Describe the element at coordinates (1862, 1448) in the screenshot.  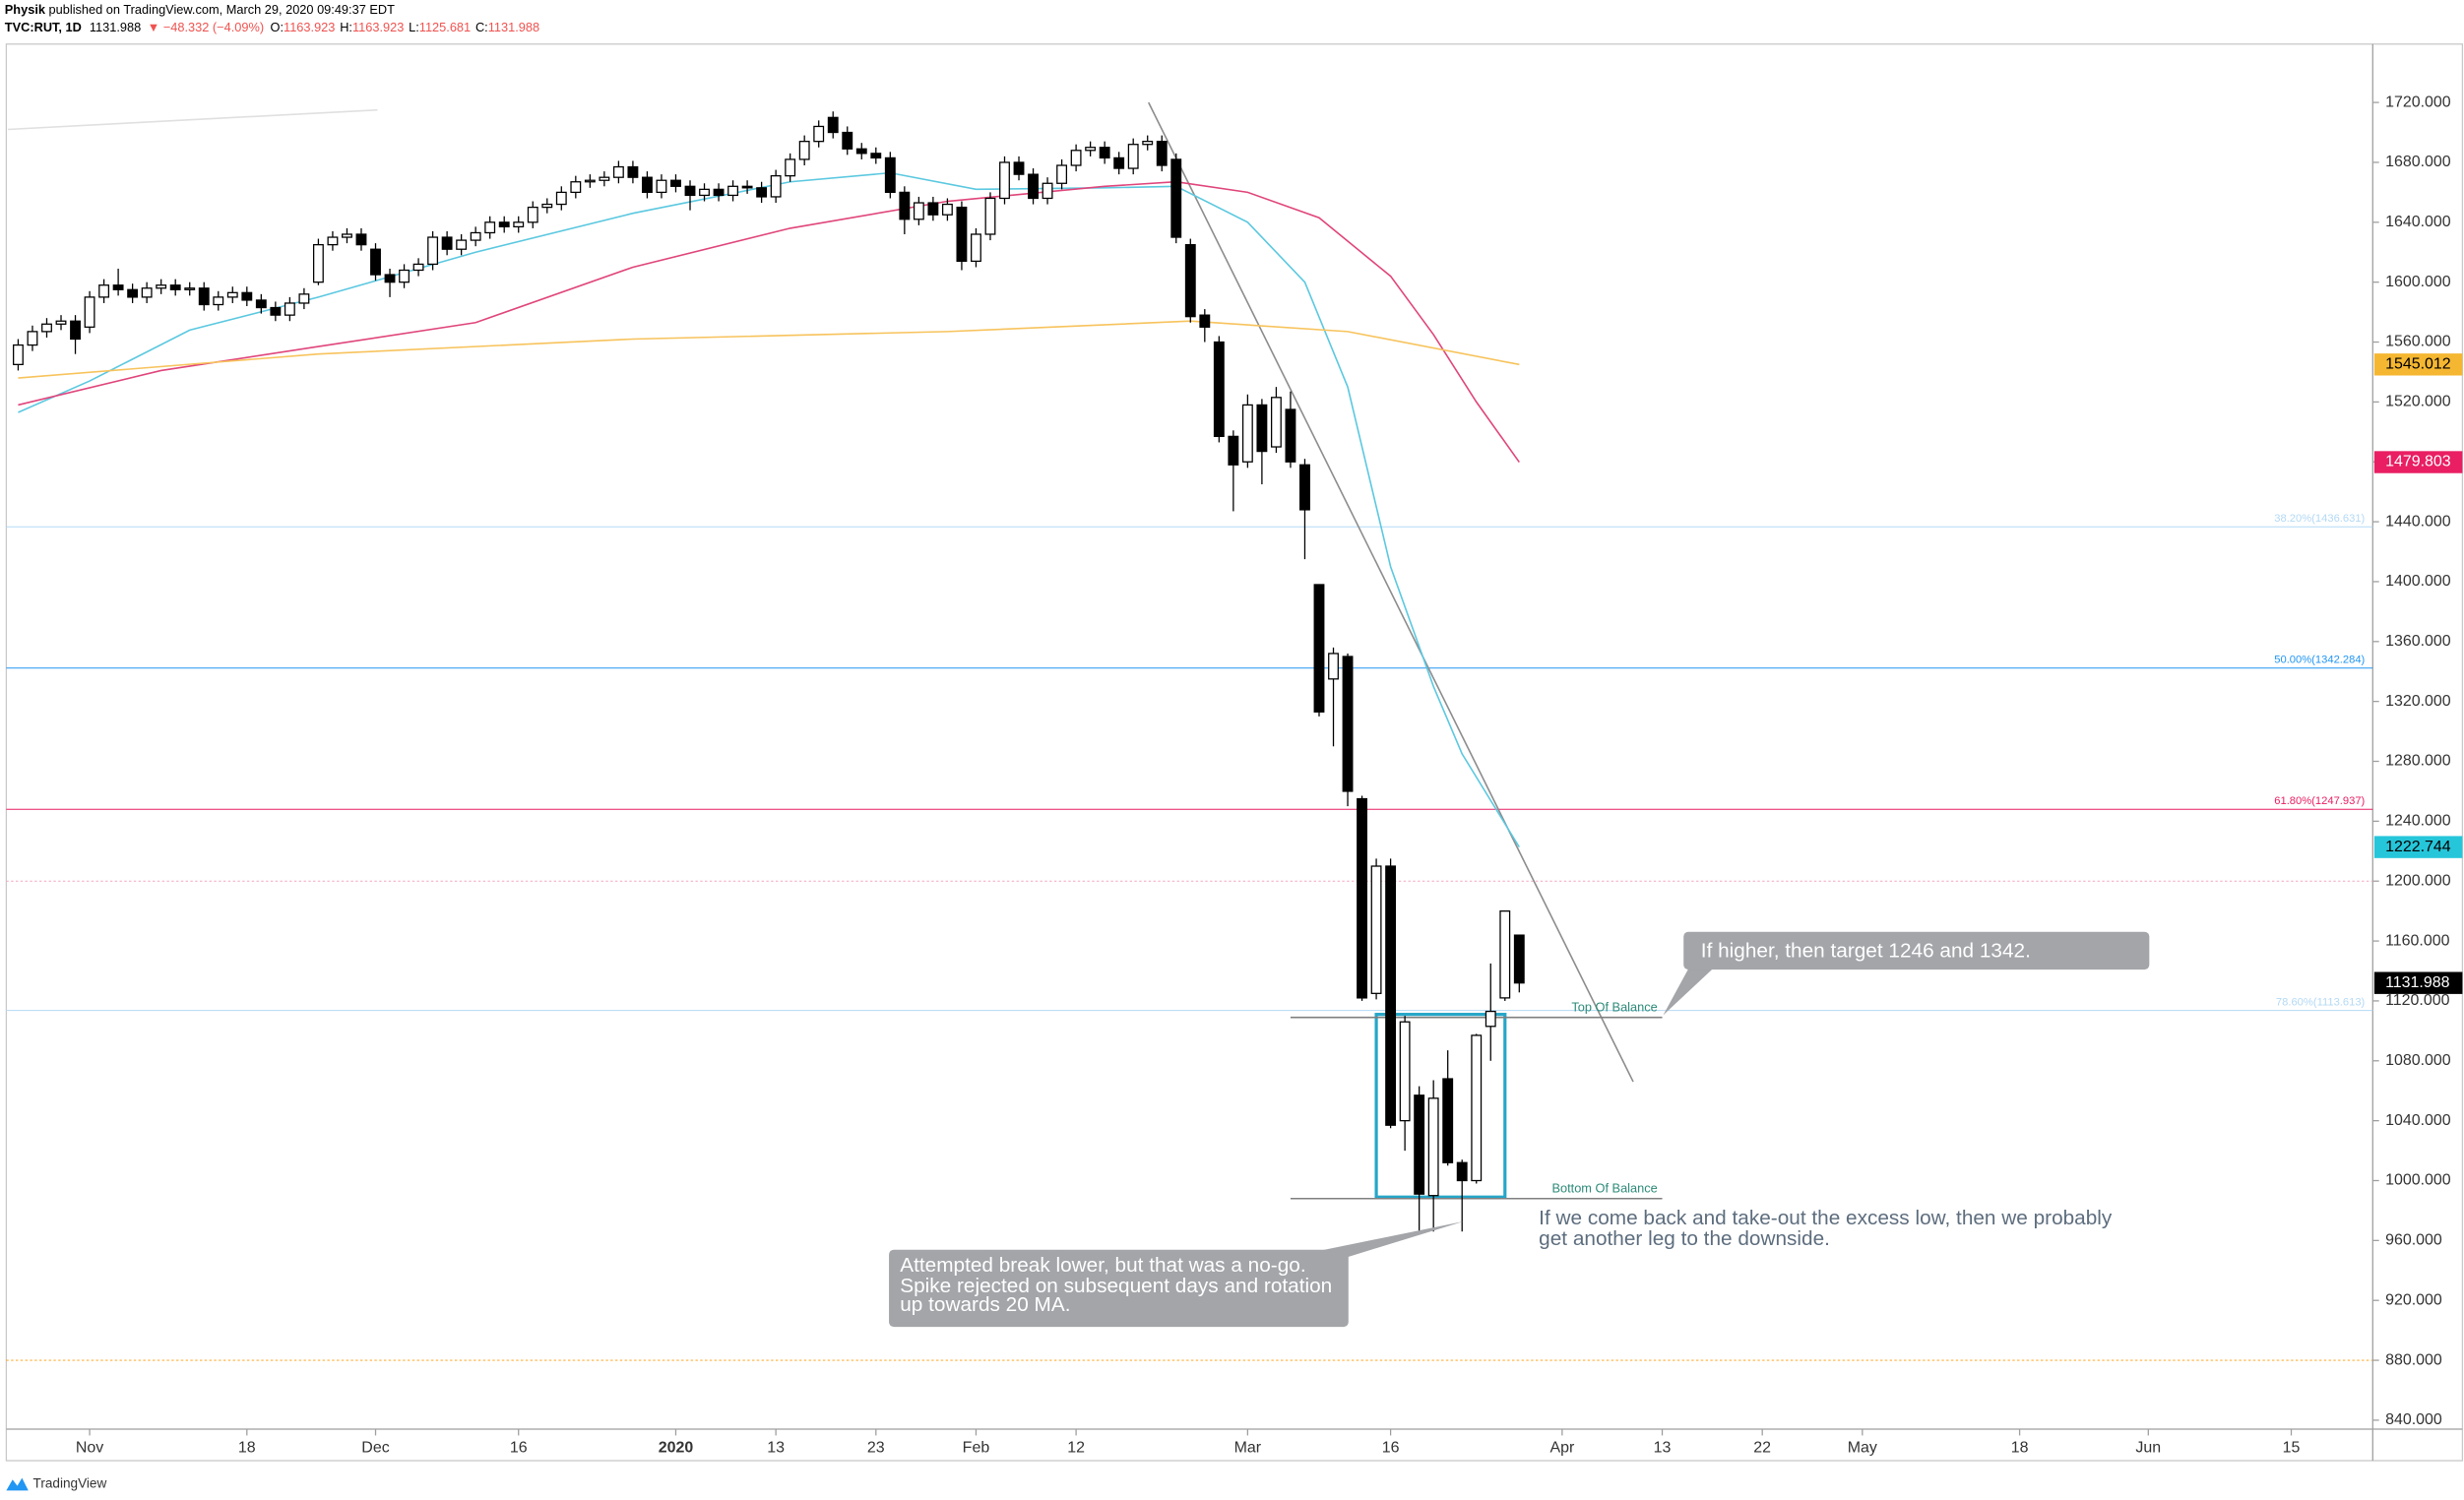
I see `x-tick-label: May` at that location.